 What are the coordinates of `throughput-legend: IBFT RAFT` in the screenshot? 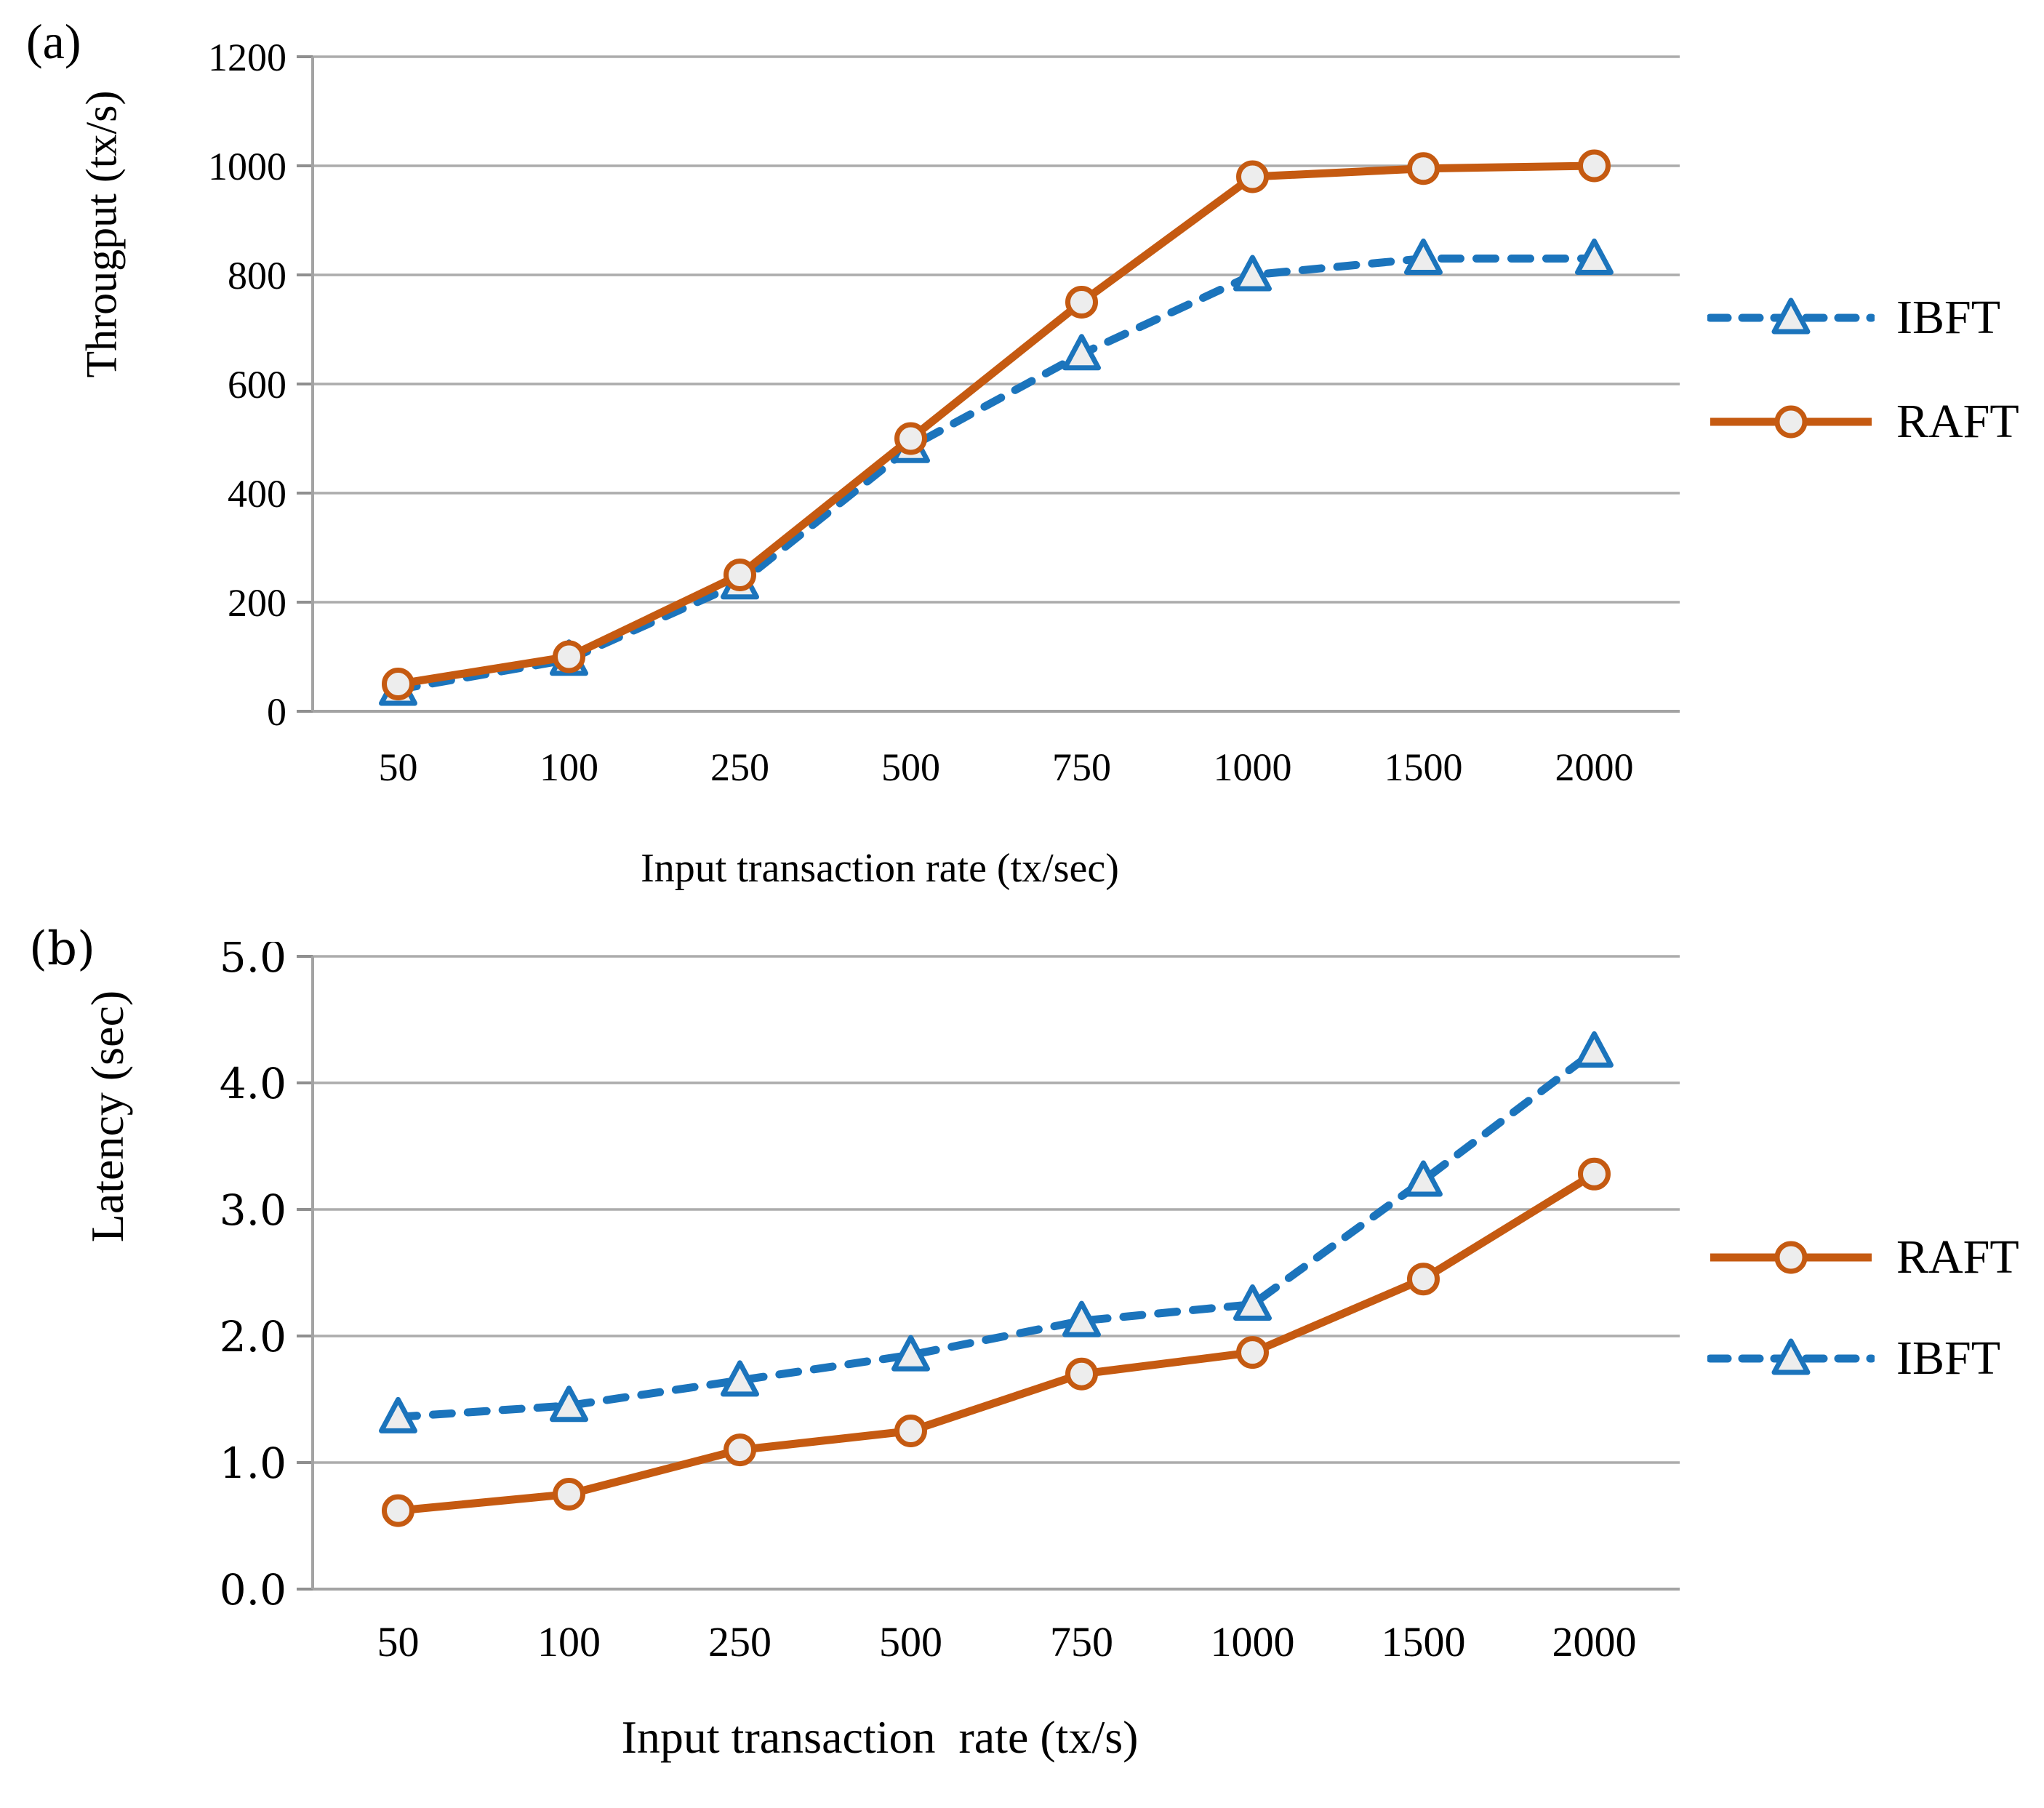 It's located at (1863, 389).